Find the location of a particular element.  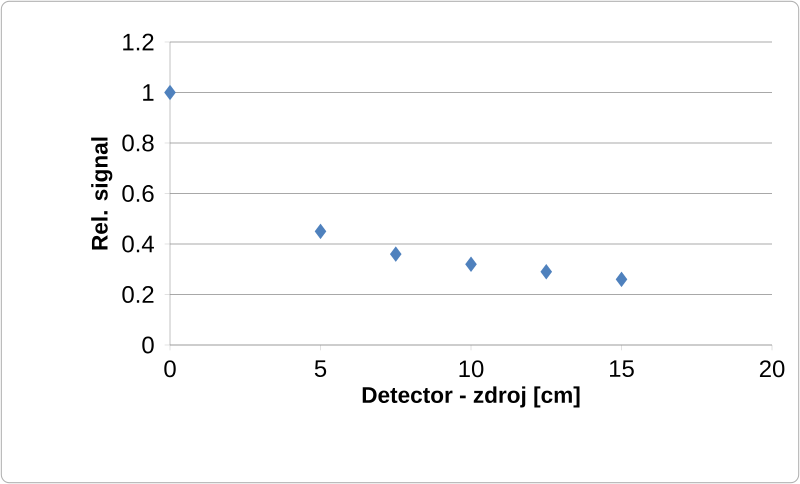

x-tick-label: 20 is located at coordinates (772, 369).